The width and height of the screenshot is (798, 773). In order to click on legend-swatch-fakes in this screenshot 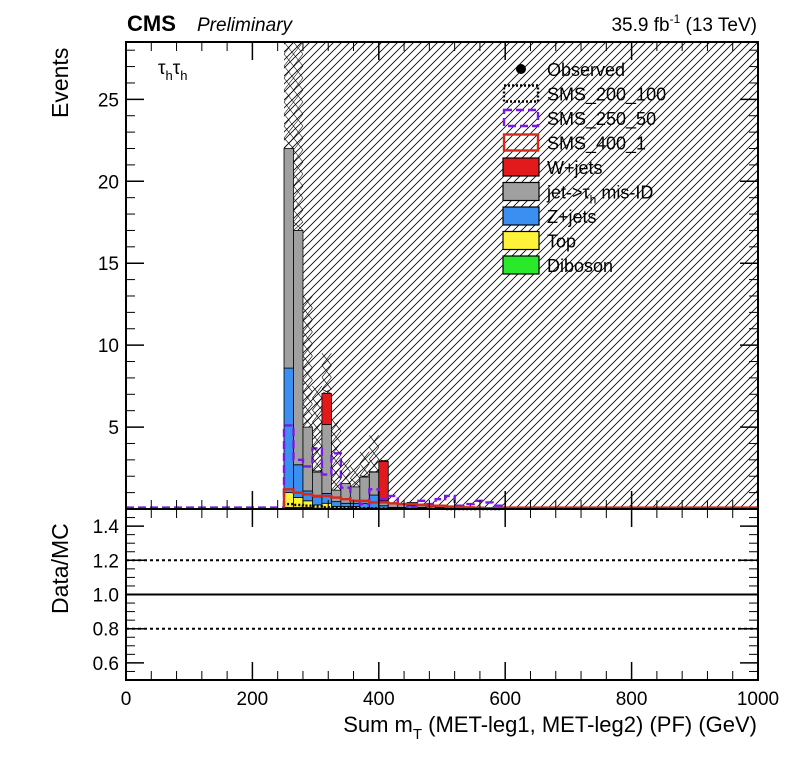, I will do `click(521, 191)`.